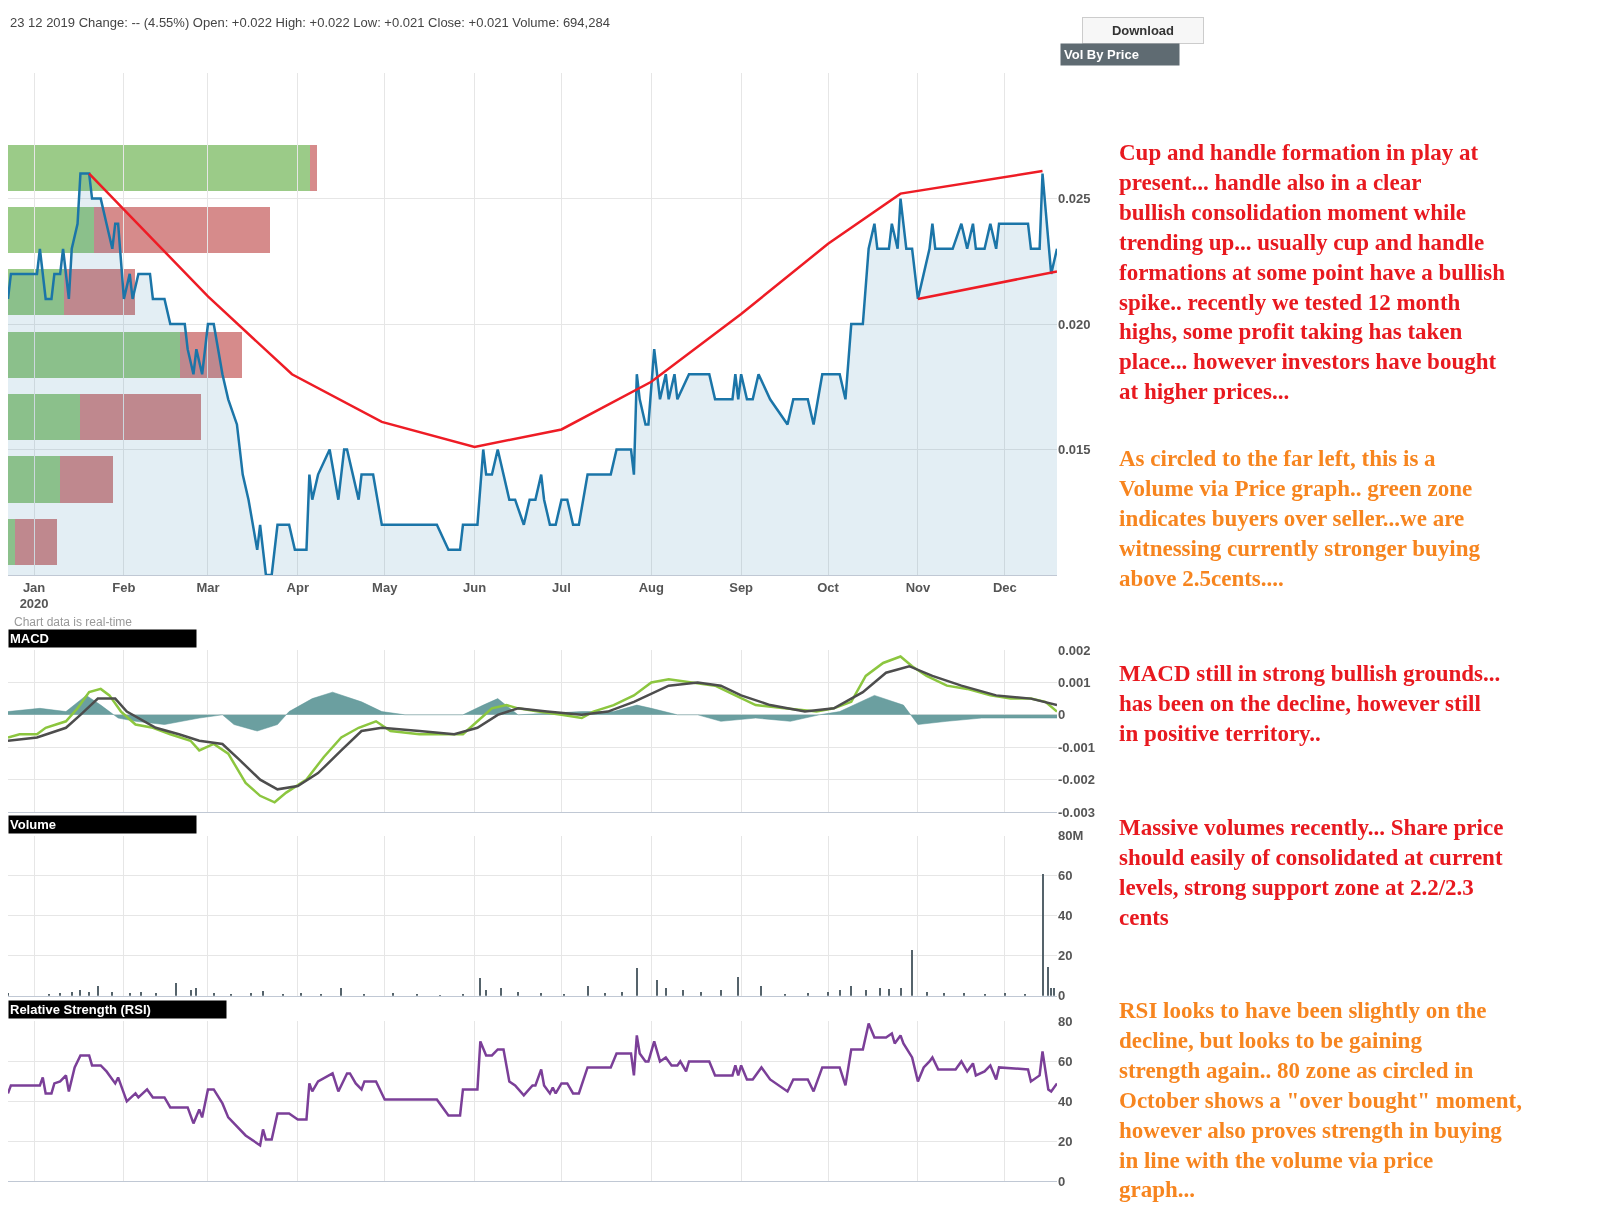 The height and width of the screenshot is (1224, 1605). What do you see at coordinates (1143, 30) in the screenshot?
I see `text: Download` at bounding box center [1143, 30].